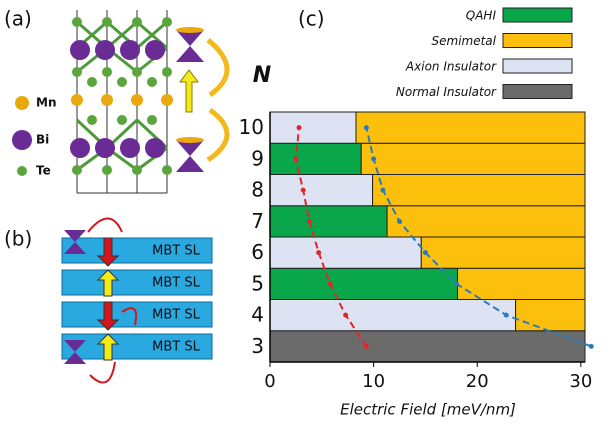 Image resolution: width=610 pixels, height=425 pixels. I want to click on y-tick-label: 5, so click(257, 283).